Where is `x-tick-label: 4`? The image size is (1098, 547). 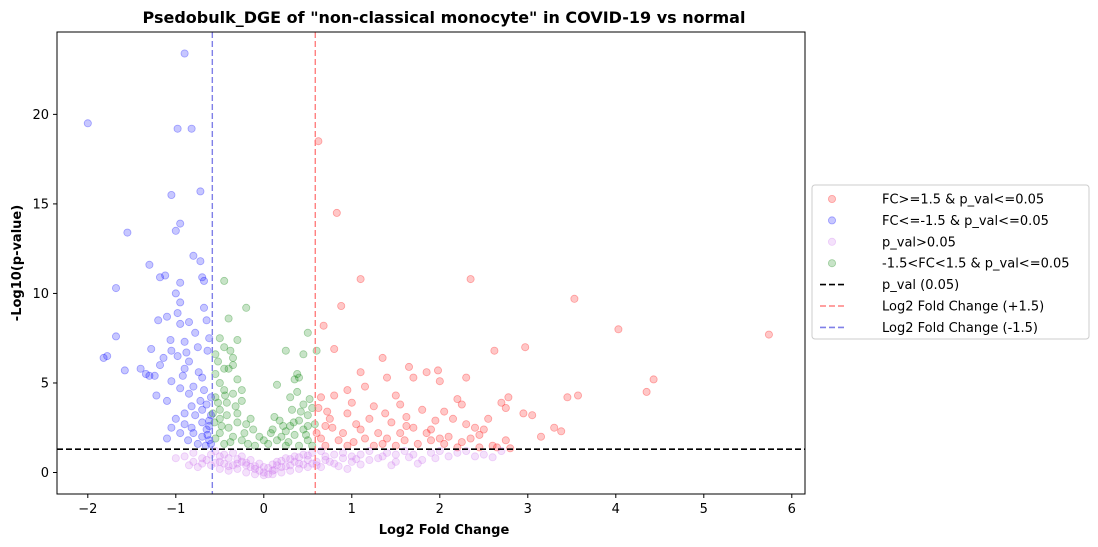
x-tick-label: 4 is located at coordinates (616, 509).